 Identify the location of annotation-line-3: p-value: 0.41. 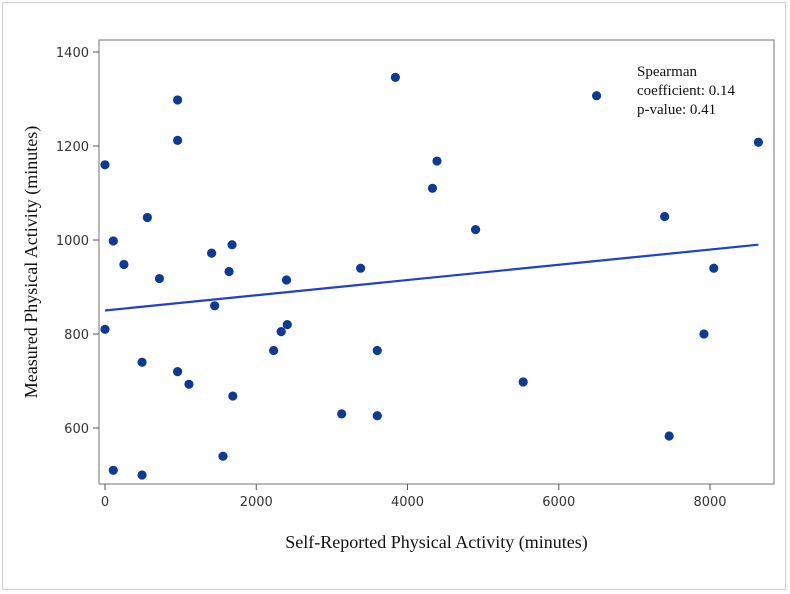
(676, 110).